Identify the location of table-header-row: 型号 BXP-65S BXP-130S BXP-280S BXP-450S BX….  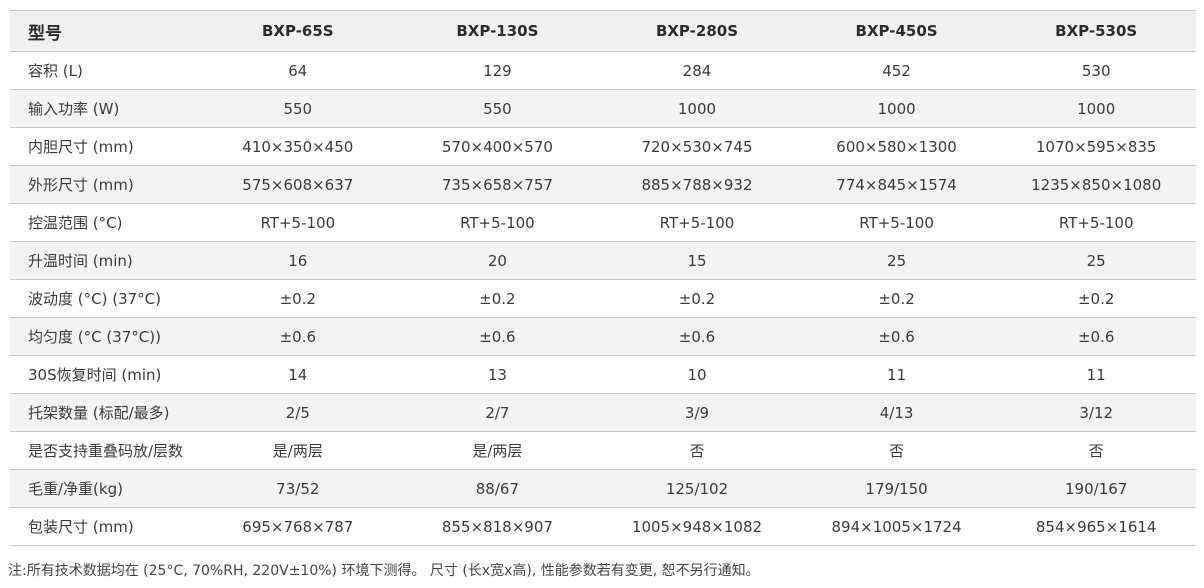
(603, 31).